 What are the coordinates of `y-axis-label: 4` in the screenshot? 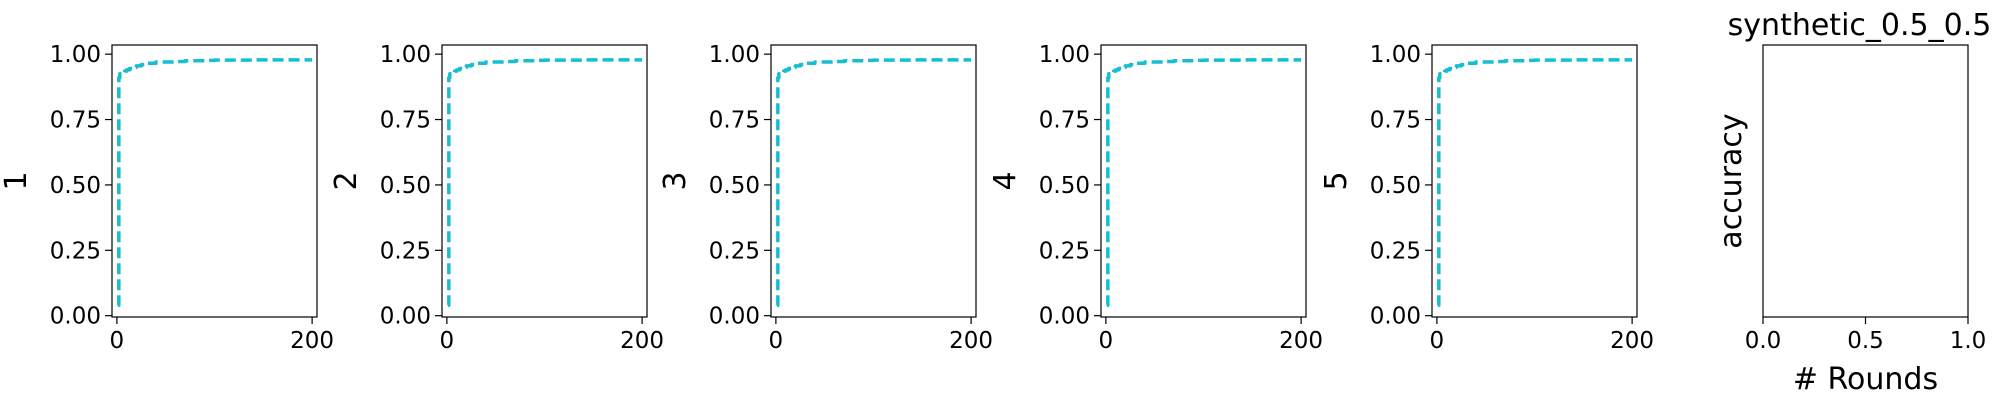 It's located at (1005, 180).